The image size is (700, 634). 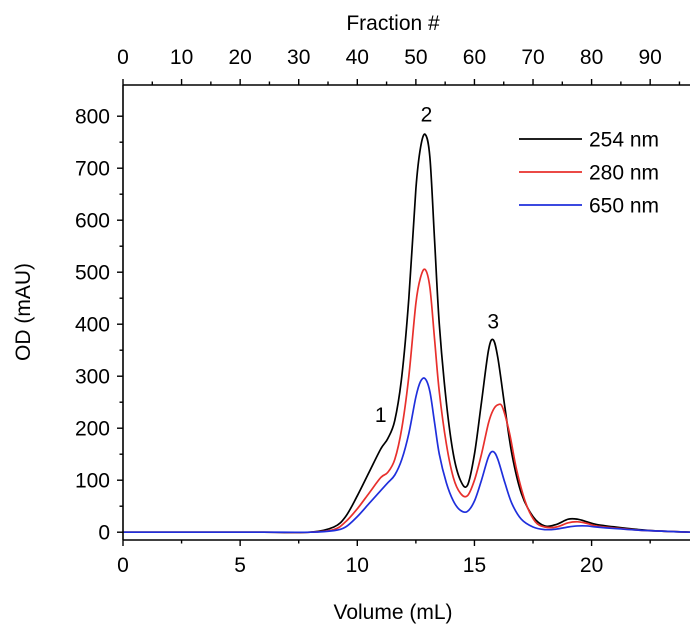 What do you see at coordinates (298, 57) in the screenshot?
I see `top-tick-label: 30` at bounding box center [298, 57].